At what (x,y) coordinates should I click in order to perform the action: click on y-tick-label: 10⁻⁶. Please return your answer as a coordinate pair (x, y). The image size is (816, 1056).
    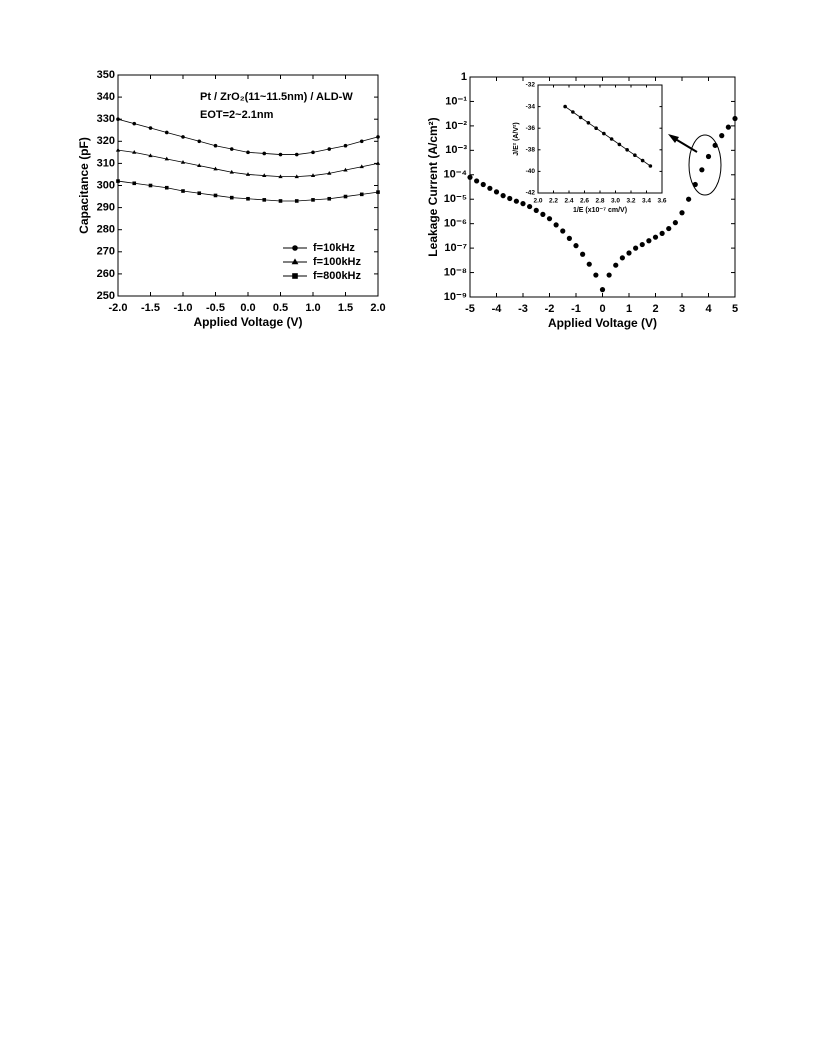
    Looking at the image, I should click on (455, 224).